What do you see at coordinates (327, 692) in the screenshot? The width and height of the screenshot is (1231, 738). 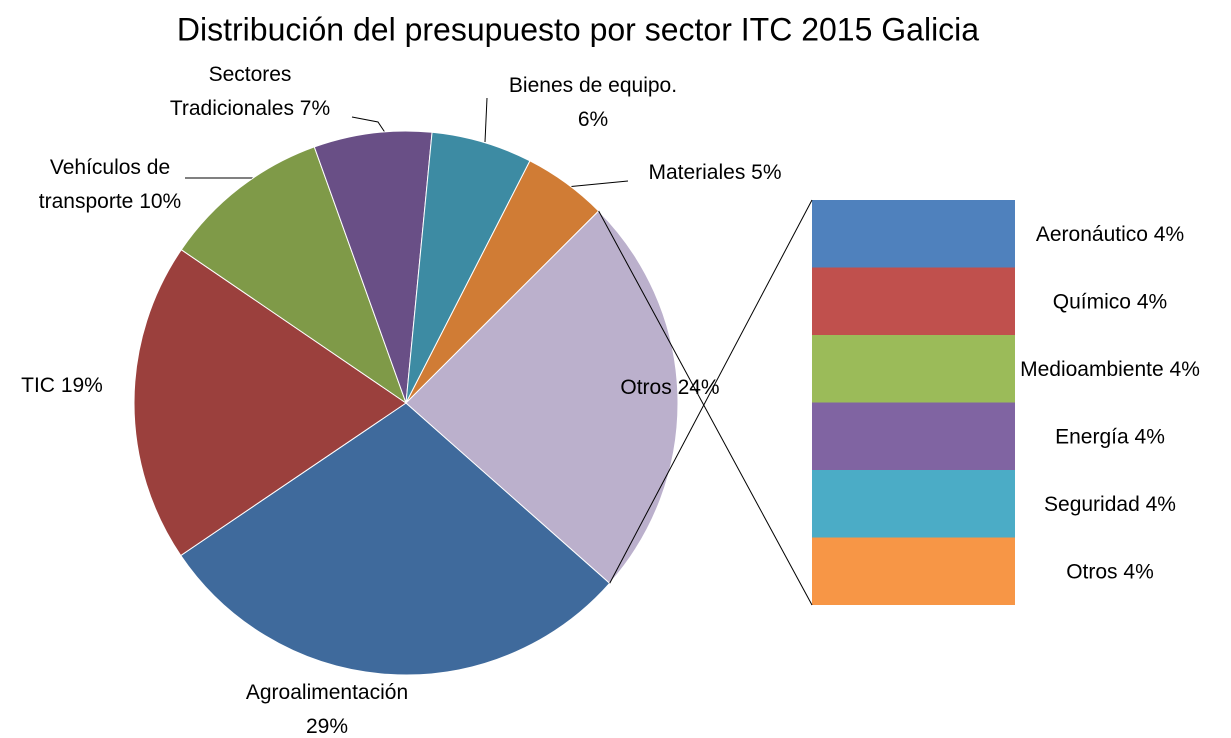 I see `slice-category: Agroalimentación` at bounding box center [327, 692].